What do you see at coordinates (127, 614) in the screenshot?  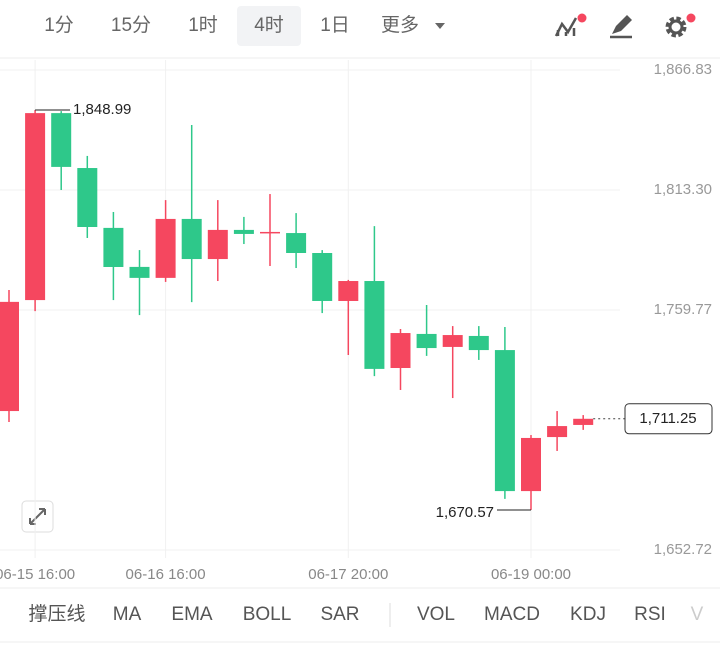 I see `indicator-tab: MA` at bounding box center [127, 614].